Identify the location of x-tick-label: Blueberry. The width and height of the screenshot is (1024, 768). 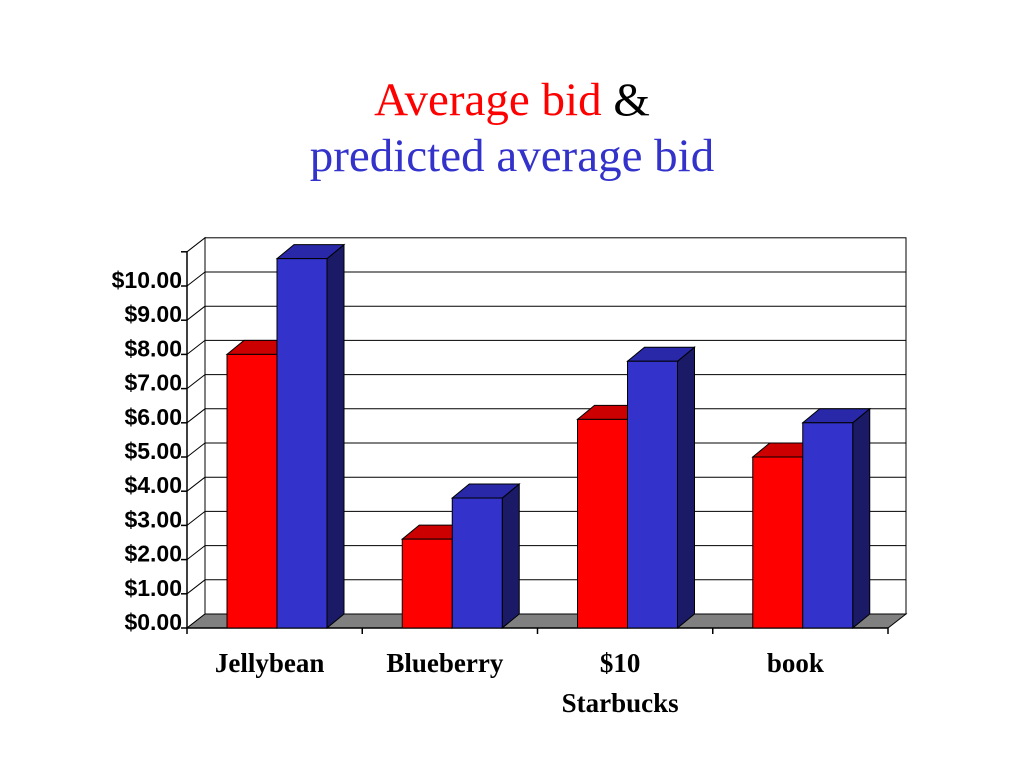
(444, 663).